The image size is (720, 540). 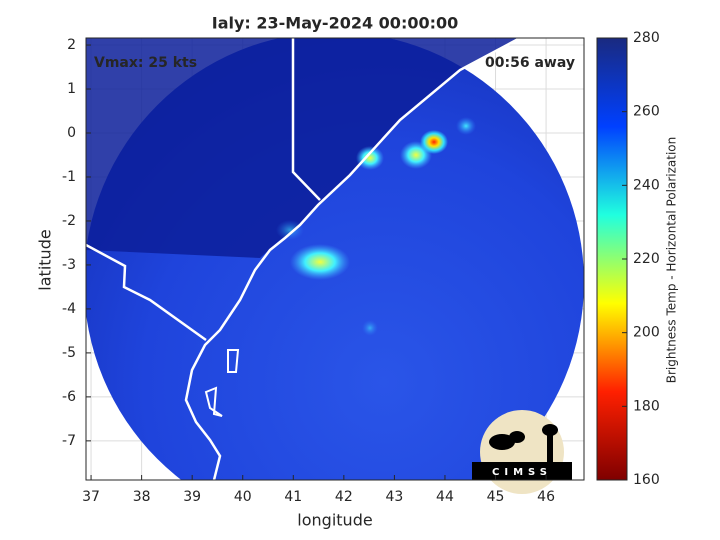 I want to click on x-tick-label: 37, so click(x=91, y=497).